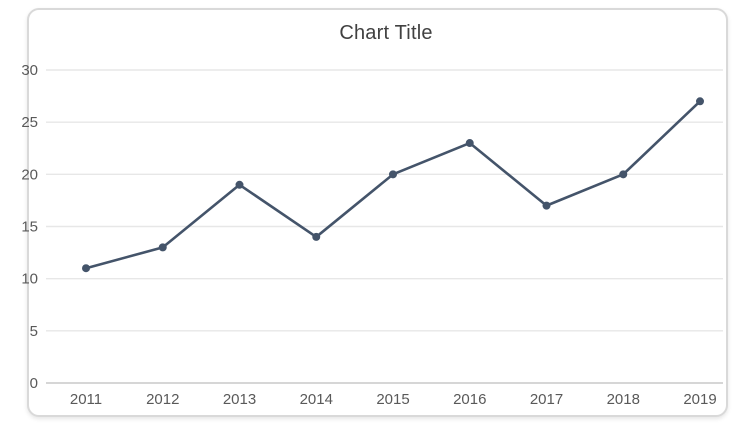  Describe the element at coordinates (386, 33) in the screenshot. I see `chart-title: Chart Title` at that location.